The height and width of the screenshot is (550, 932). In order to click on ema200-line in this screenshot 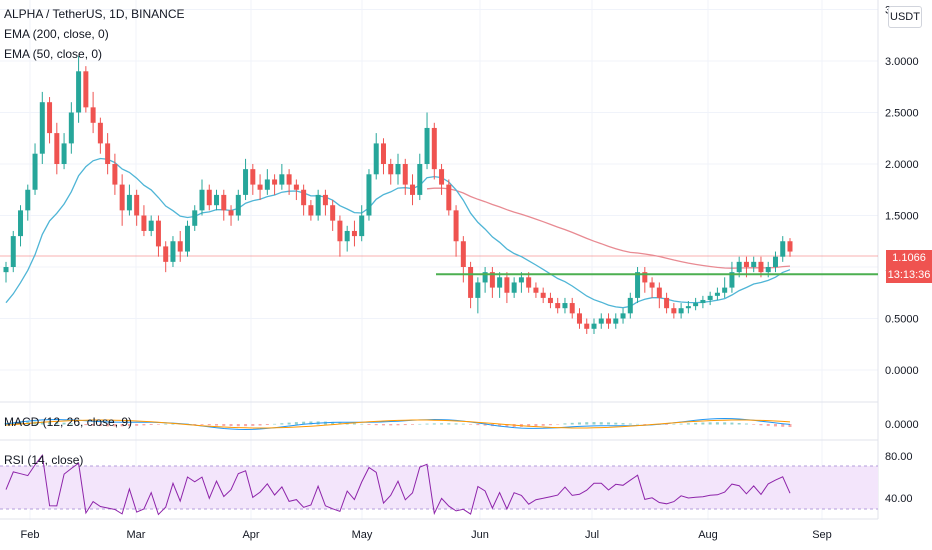, I will do `click(608, 228)`.